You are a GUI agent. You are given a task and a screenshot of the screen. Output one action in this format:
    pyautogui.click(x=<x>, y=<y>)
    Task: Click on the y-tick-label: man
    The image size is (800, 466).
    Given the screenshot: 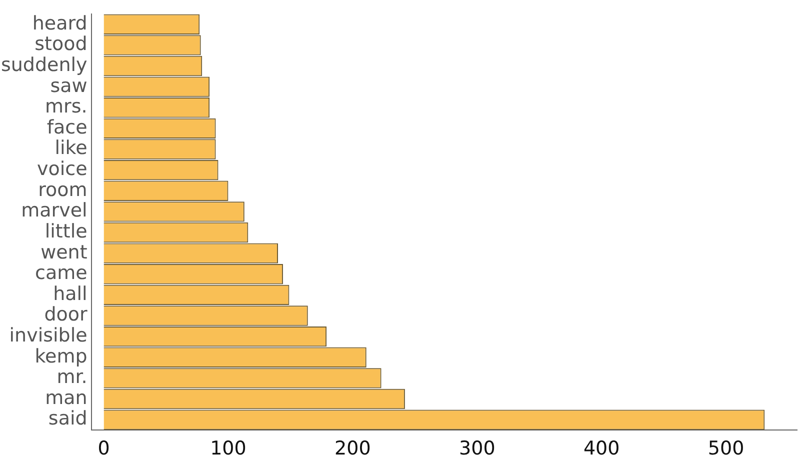 What is the action you would take?
    pyautogui.click(x=66, y=397)
    